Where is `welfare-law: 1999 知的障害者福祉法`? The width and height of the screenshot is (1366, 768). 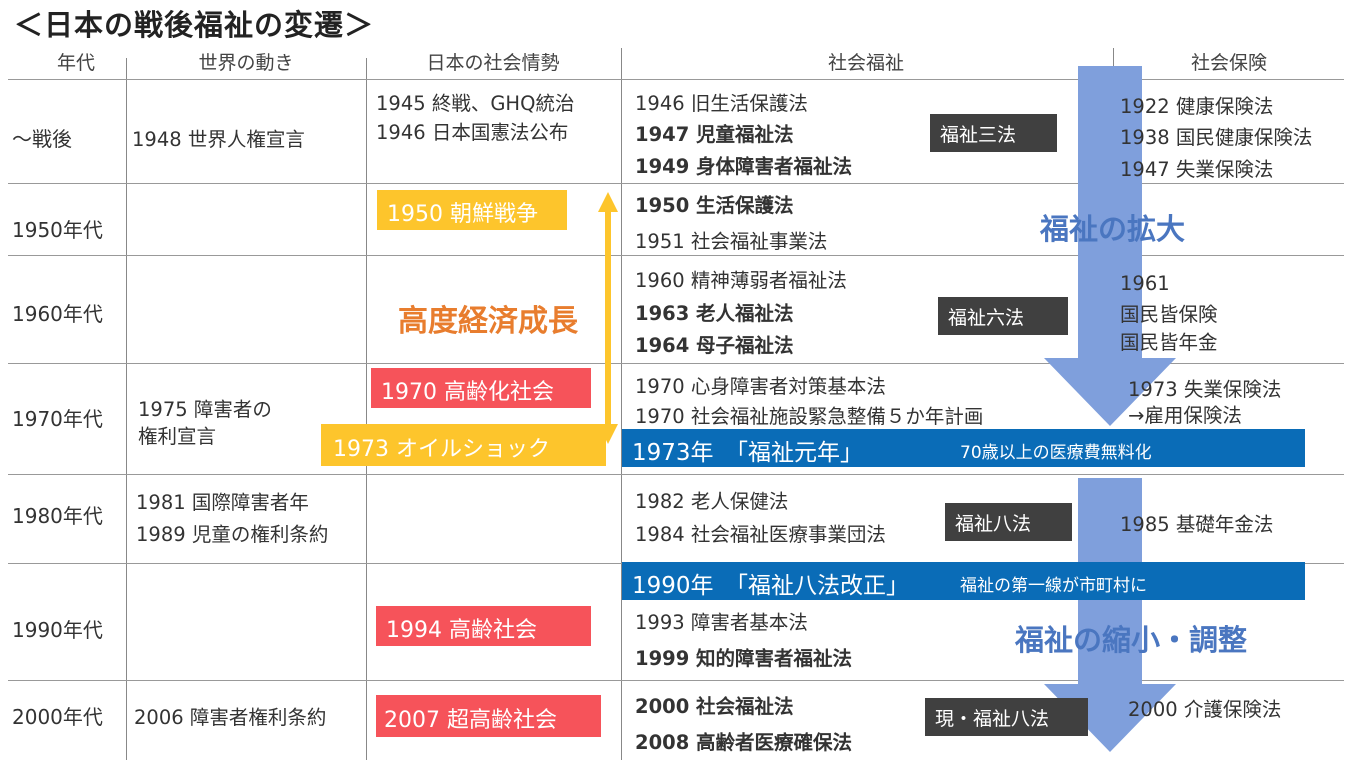
welfare-law: 1999 知的障害者福祉法 is located at coordinates (744, 658).